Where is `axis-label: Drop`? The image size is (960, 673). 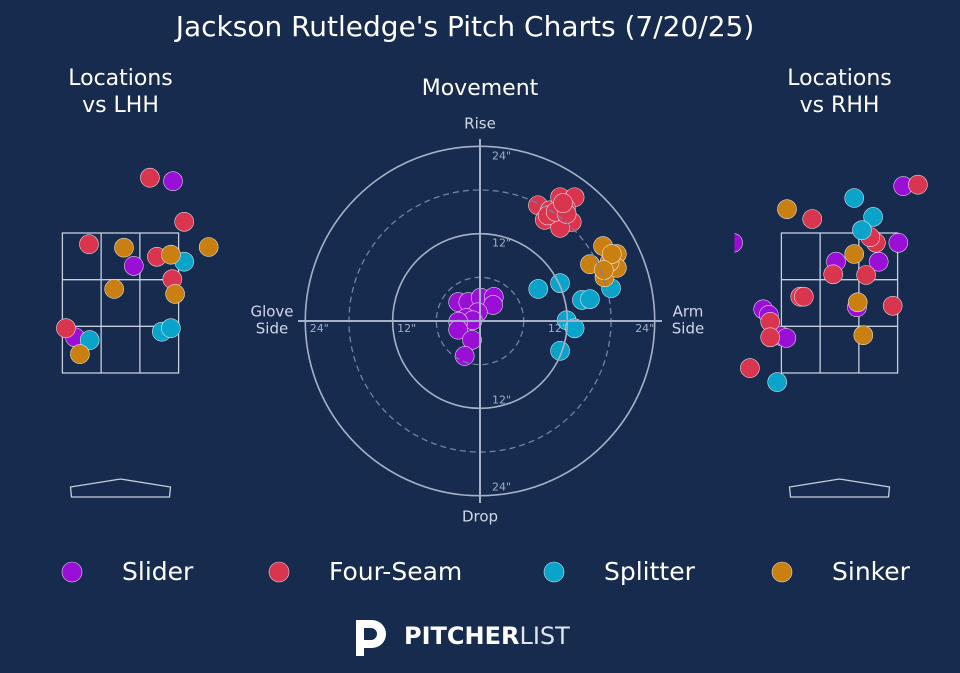 axis-label: Drop is located at coordinates (480, 517).